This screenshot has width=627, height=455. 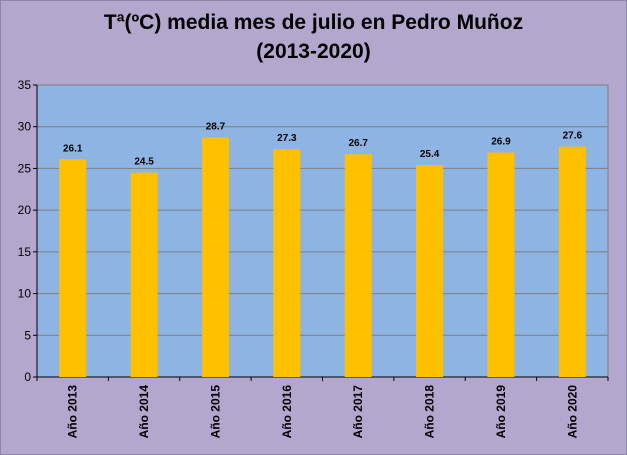 What do you see at coordinates (73, 148) in the screenshot?
I see `data-label: 26.1` at bounding box center [73, 148].